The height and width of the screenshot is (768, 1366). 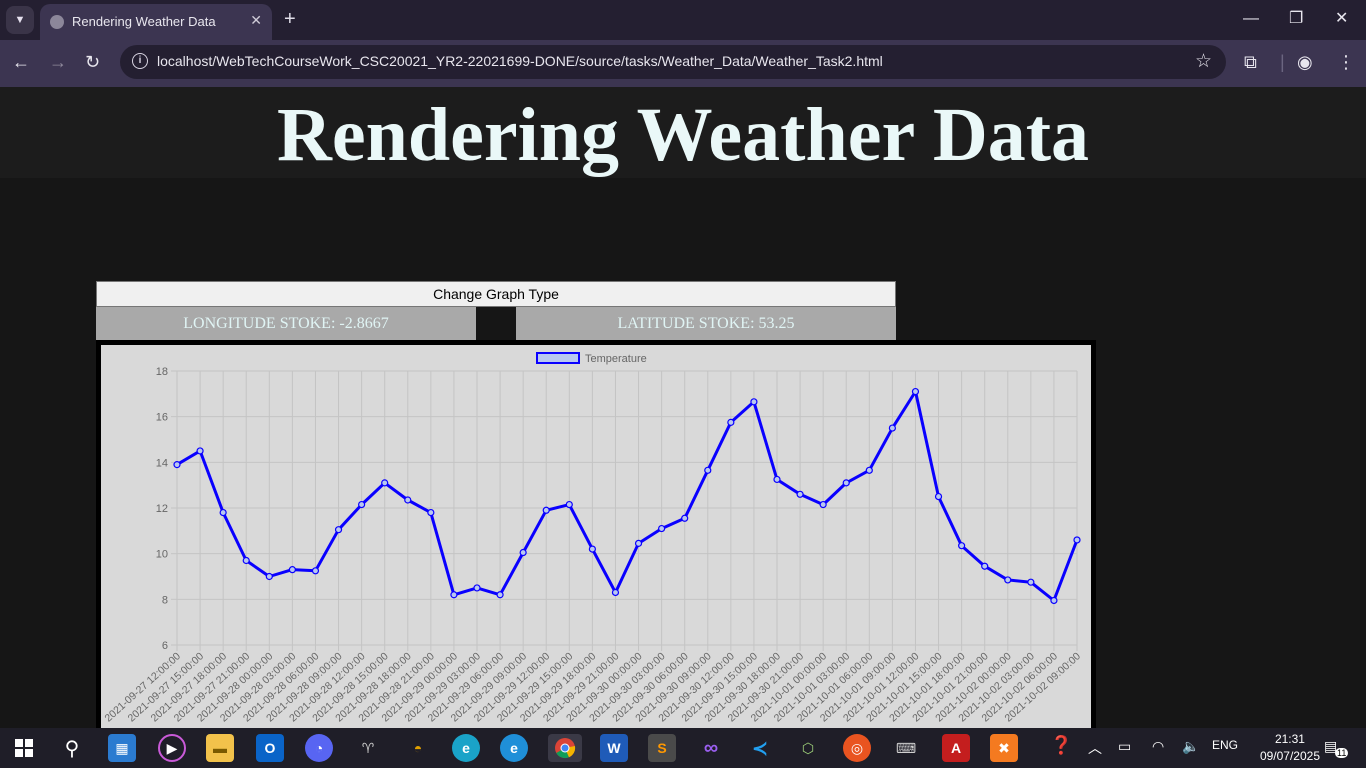 I want to click on notification-badge: 11, so click(x=1342, y=753).